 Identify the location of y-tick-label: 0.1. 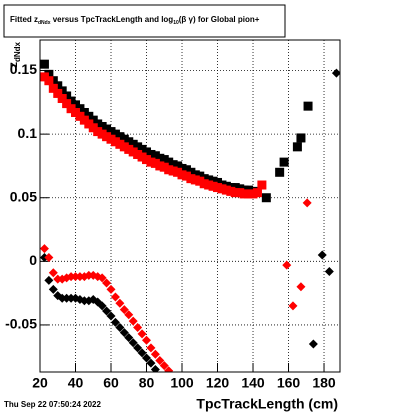
(28, 133).